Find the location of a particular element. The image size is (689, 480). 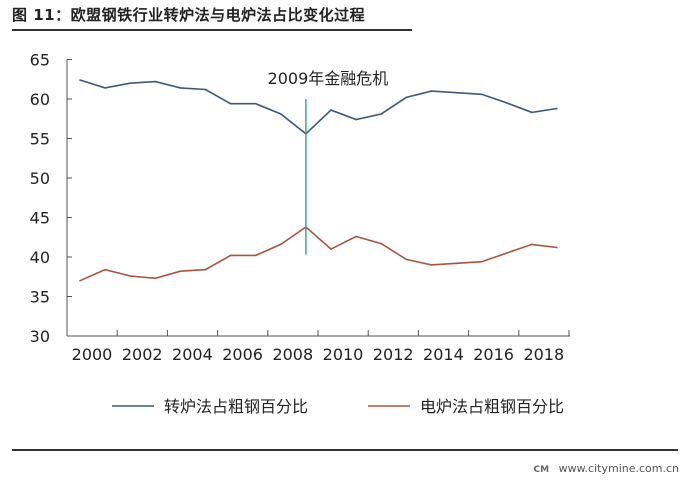

watermark: CM www.citymine.com.cn is located at coordinates (606, 468).